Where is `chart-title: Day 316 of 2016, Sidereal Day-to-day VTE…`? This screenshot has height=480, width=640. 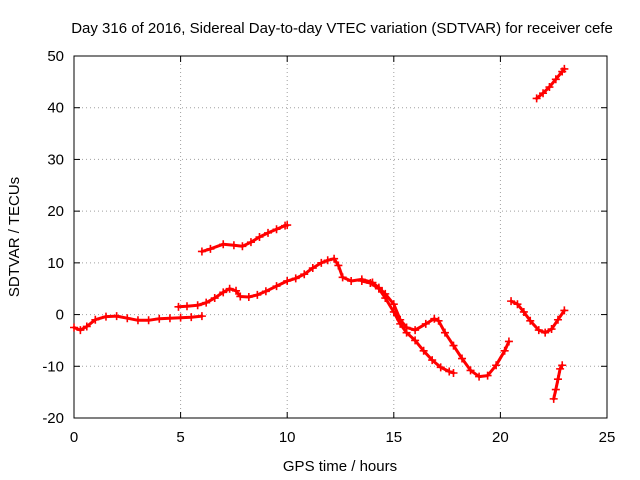
chart-title: Day 316 of 2016, Sidereal Day-to-day VTE… is located at coordinates (342, 28).